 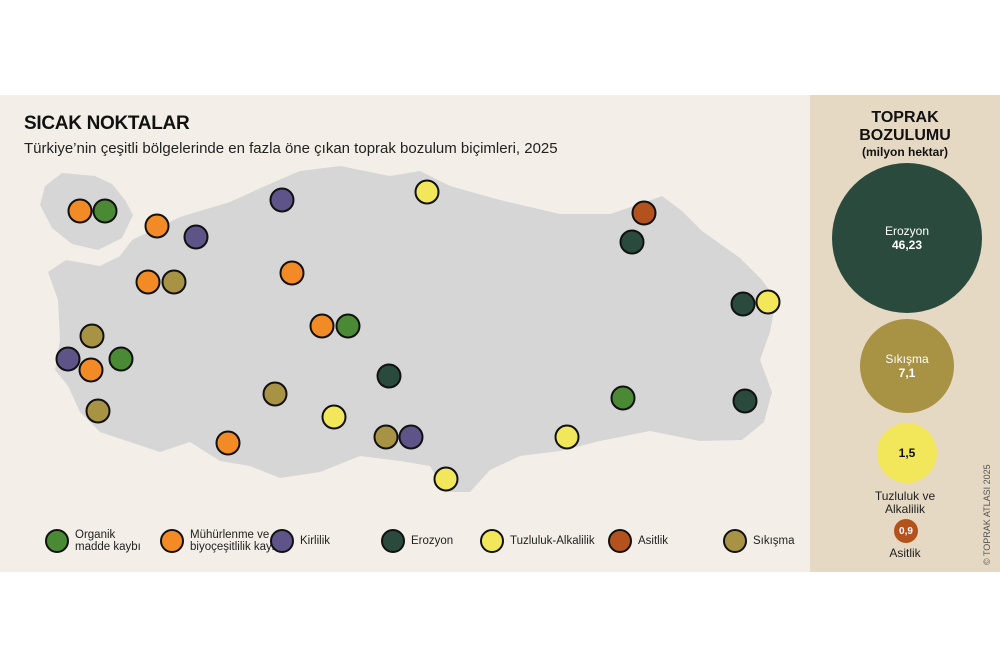 What do you see at coordinates (236, 547) in the screenshot?
I see `legend-label-line: biyoçeşitlilik kaybı` at bounding box center [236, 547].